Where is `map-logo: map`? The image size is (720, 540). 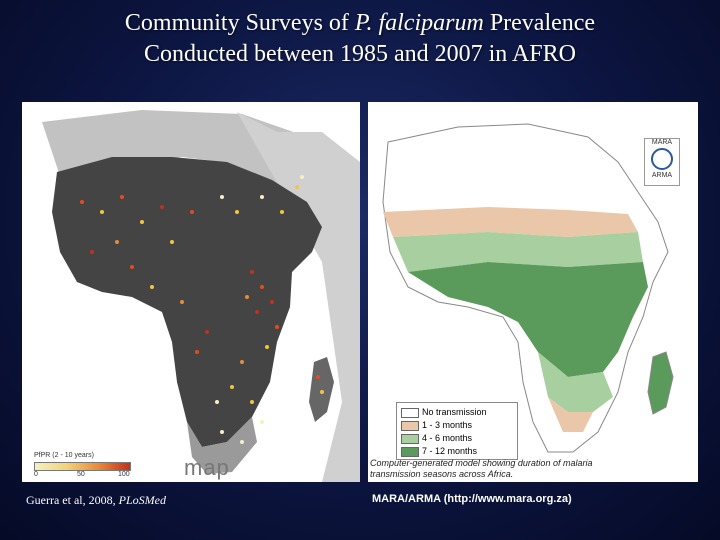 map-logo: map is located at coordinates (207, 467).